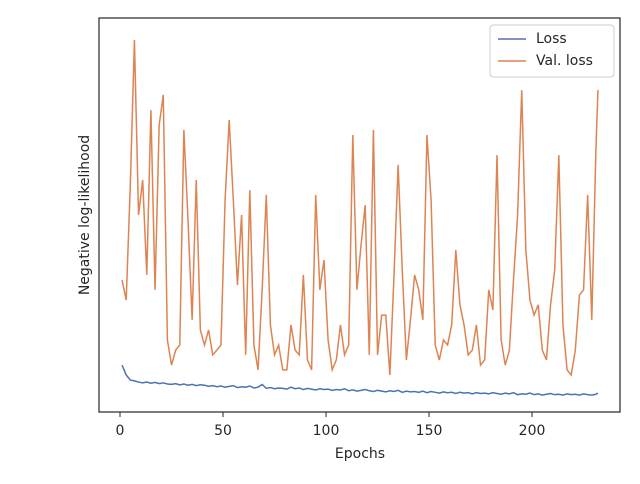 Image resolution: width=640 pixels, height=484 pixels. What do you see at coordinates (85, 215) in the screenshot?
I see `y-axis-label: Negative log-likelihood` at bounding box center [85, 215].